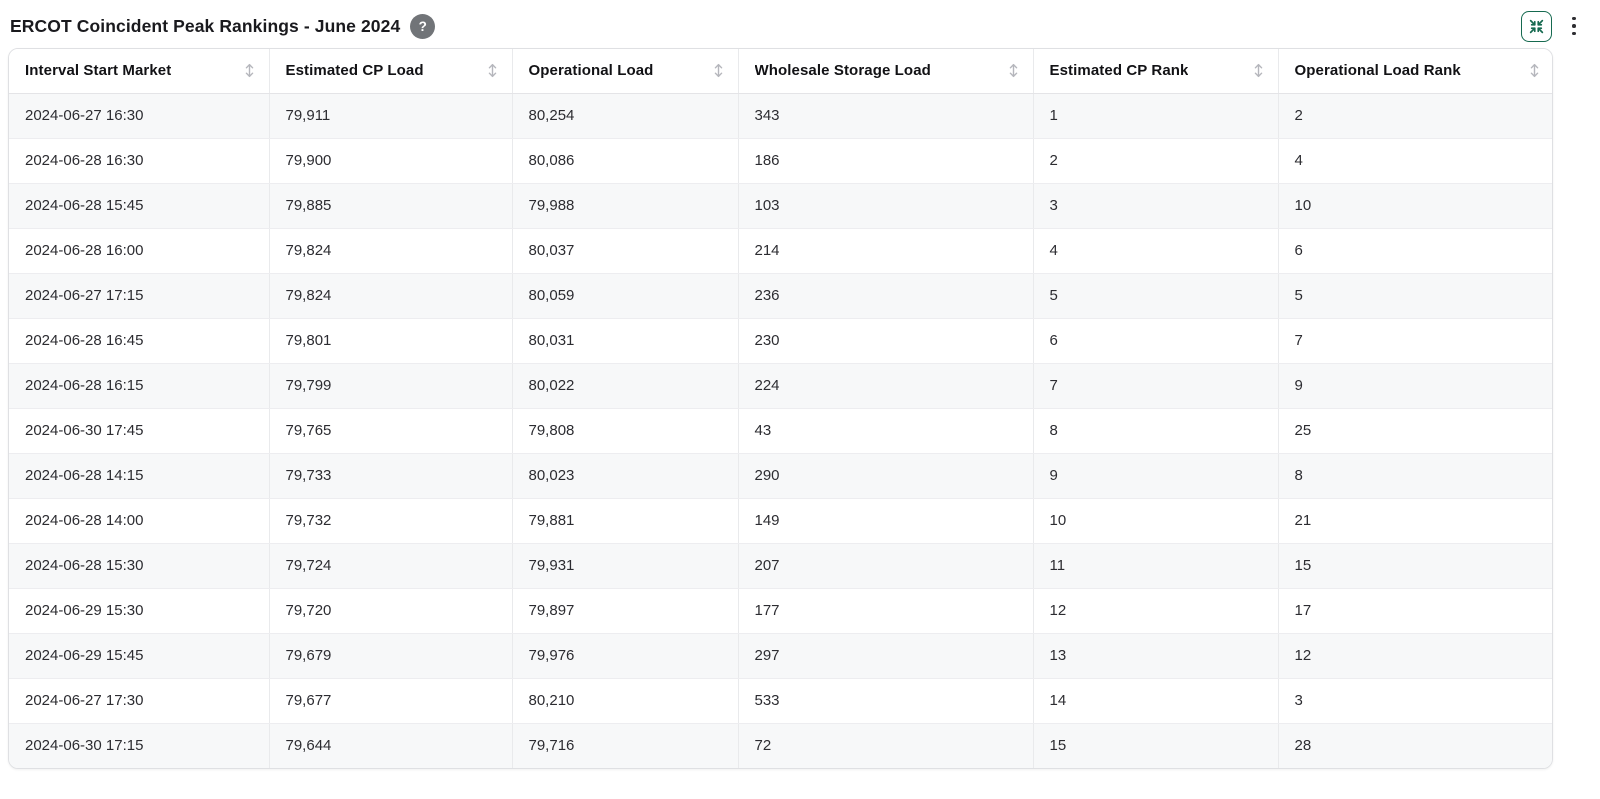 The width and height of the screenshot is (1600, 799). What do you see at coordinates (886, 701) in the screenshot?
I see `cell: 533` at bounding box center [886, 701].